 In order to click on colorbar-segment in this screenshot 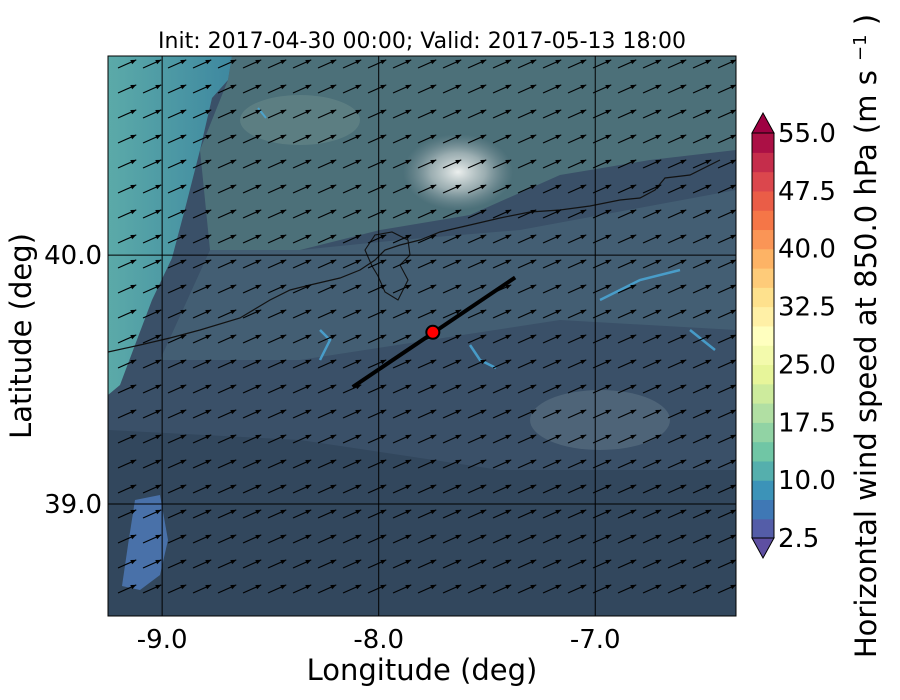, I will do `click(763, 181)`.